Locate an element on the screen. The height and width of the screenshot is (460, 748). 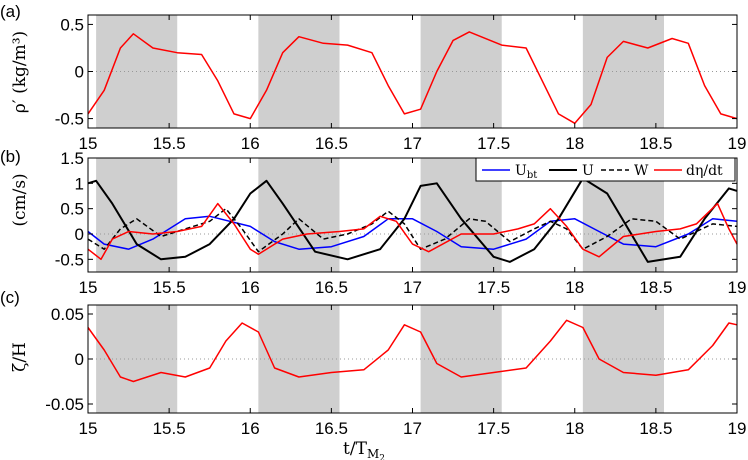
xtick-label-b-2: 16 is located at coordinates (250, 287).